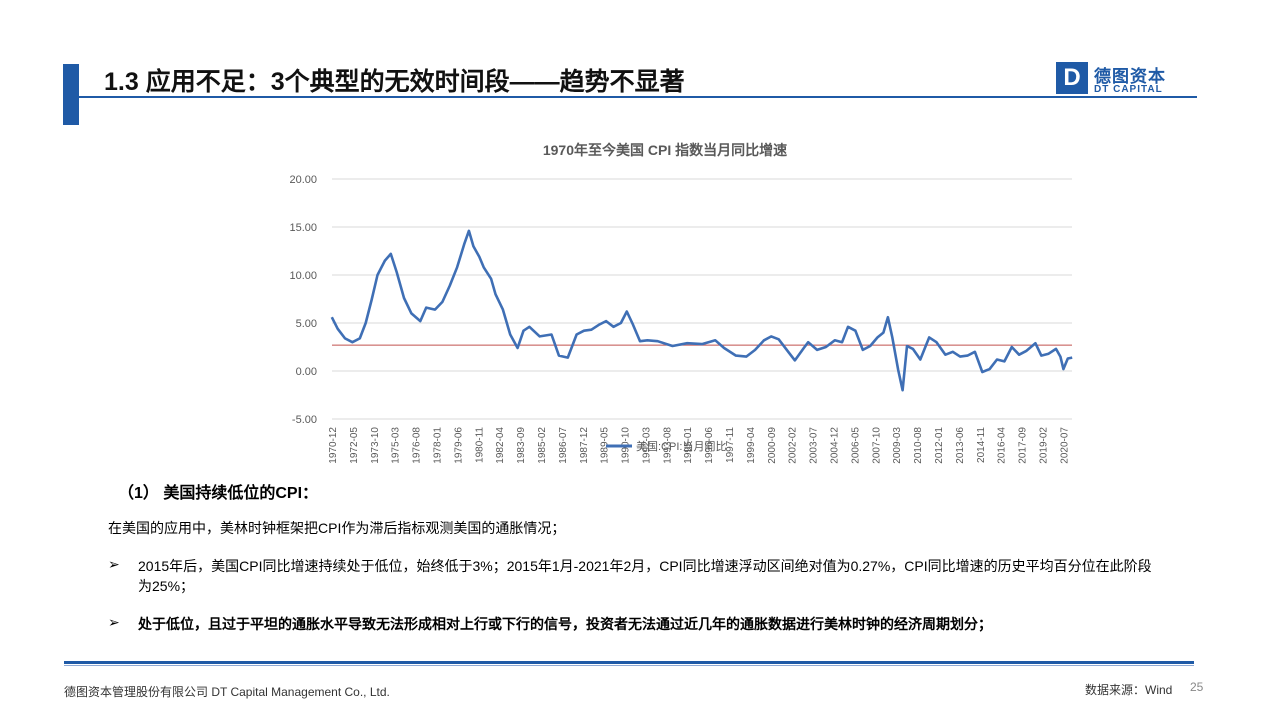 The width and height of the screenshot is (1280, 720). What do you see at coordinates (1002, 445) in the screenshot?
I see `x-tick-label: 2016-04` at bounding box center [1002, 445].